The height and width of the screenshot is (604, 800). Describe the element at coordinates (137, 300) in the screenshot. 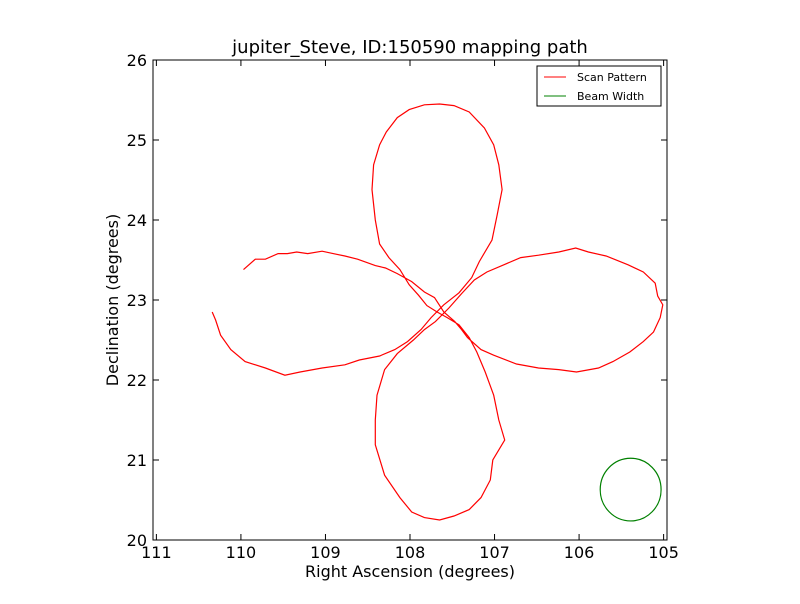

I see `y-tick-label: 23` at that location.